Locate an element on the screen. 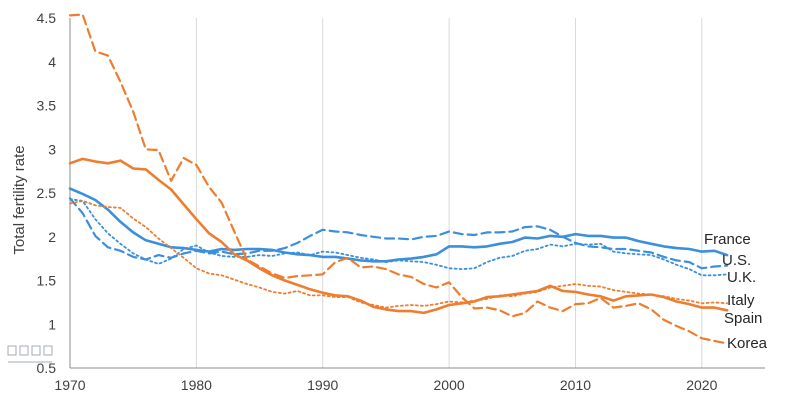  series-line-us is located at coordinates (398, 233).